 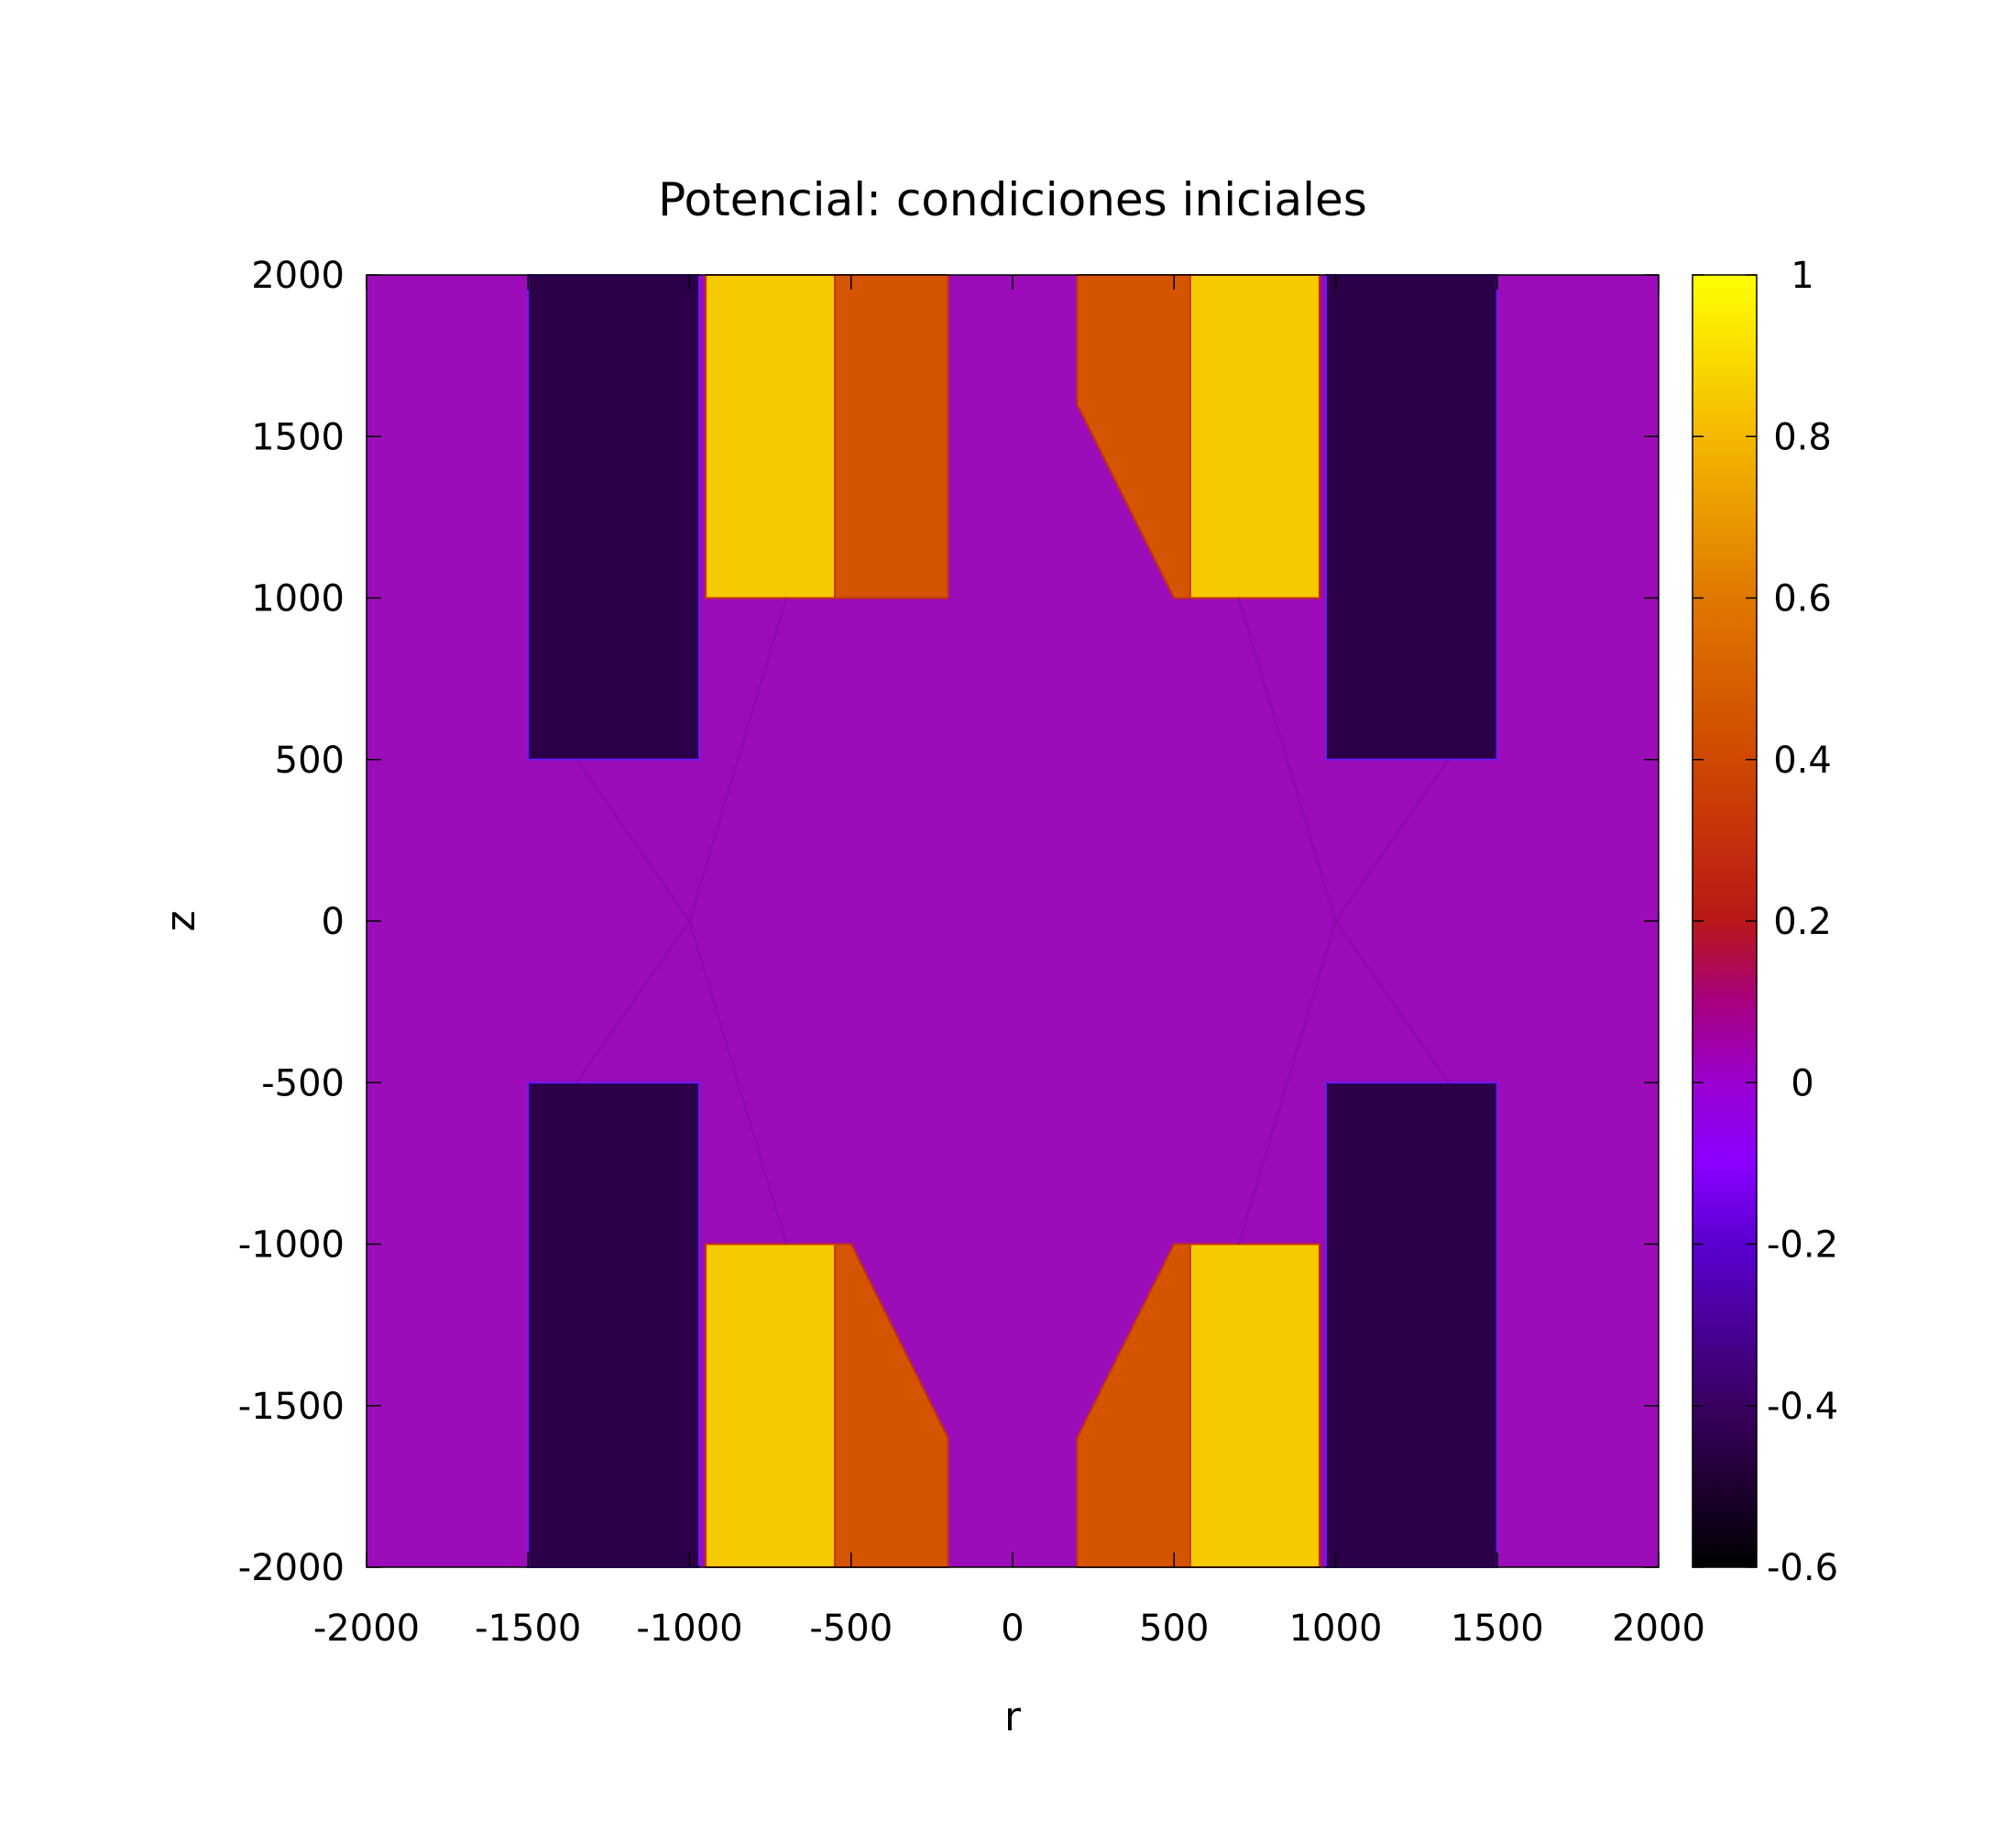 I want to click on colorbar-tick-label: 0.8, so click(x=1802, y=437).